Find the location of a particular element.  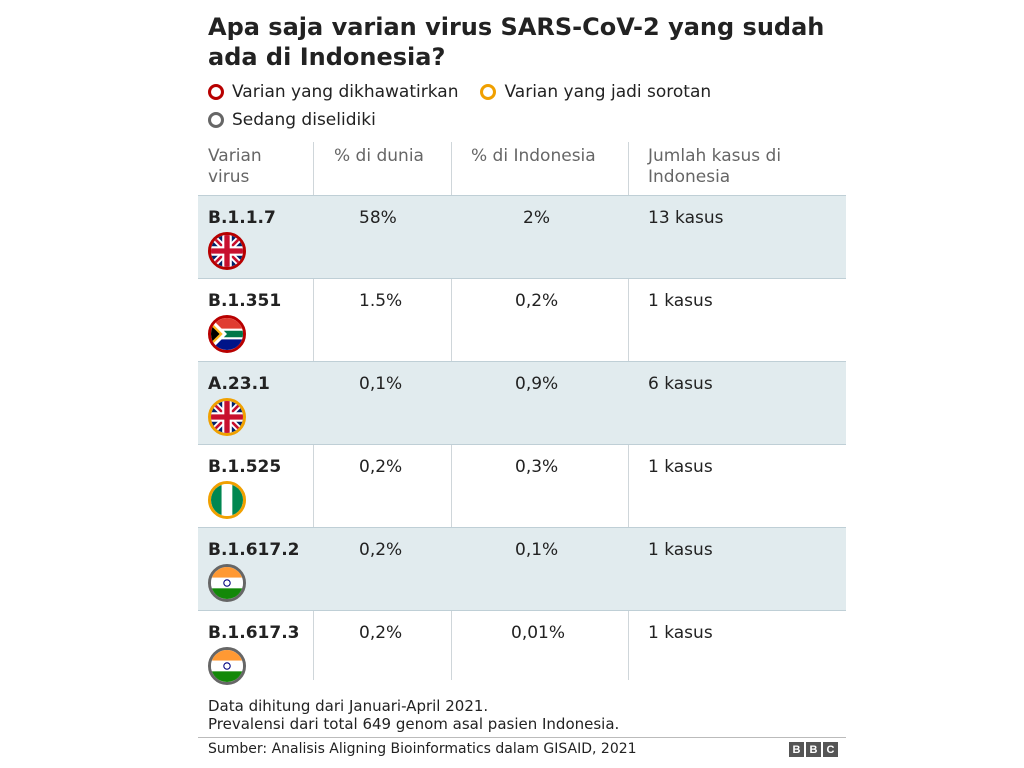

legend-label: Varian yang dikhawatirkan is located at coordinates (345, 92).